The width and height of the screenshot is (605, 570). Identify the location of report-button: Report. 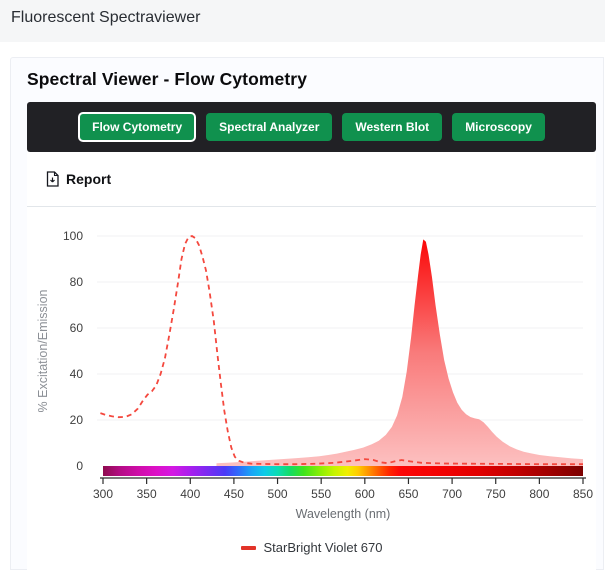
(78, 179).